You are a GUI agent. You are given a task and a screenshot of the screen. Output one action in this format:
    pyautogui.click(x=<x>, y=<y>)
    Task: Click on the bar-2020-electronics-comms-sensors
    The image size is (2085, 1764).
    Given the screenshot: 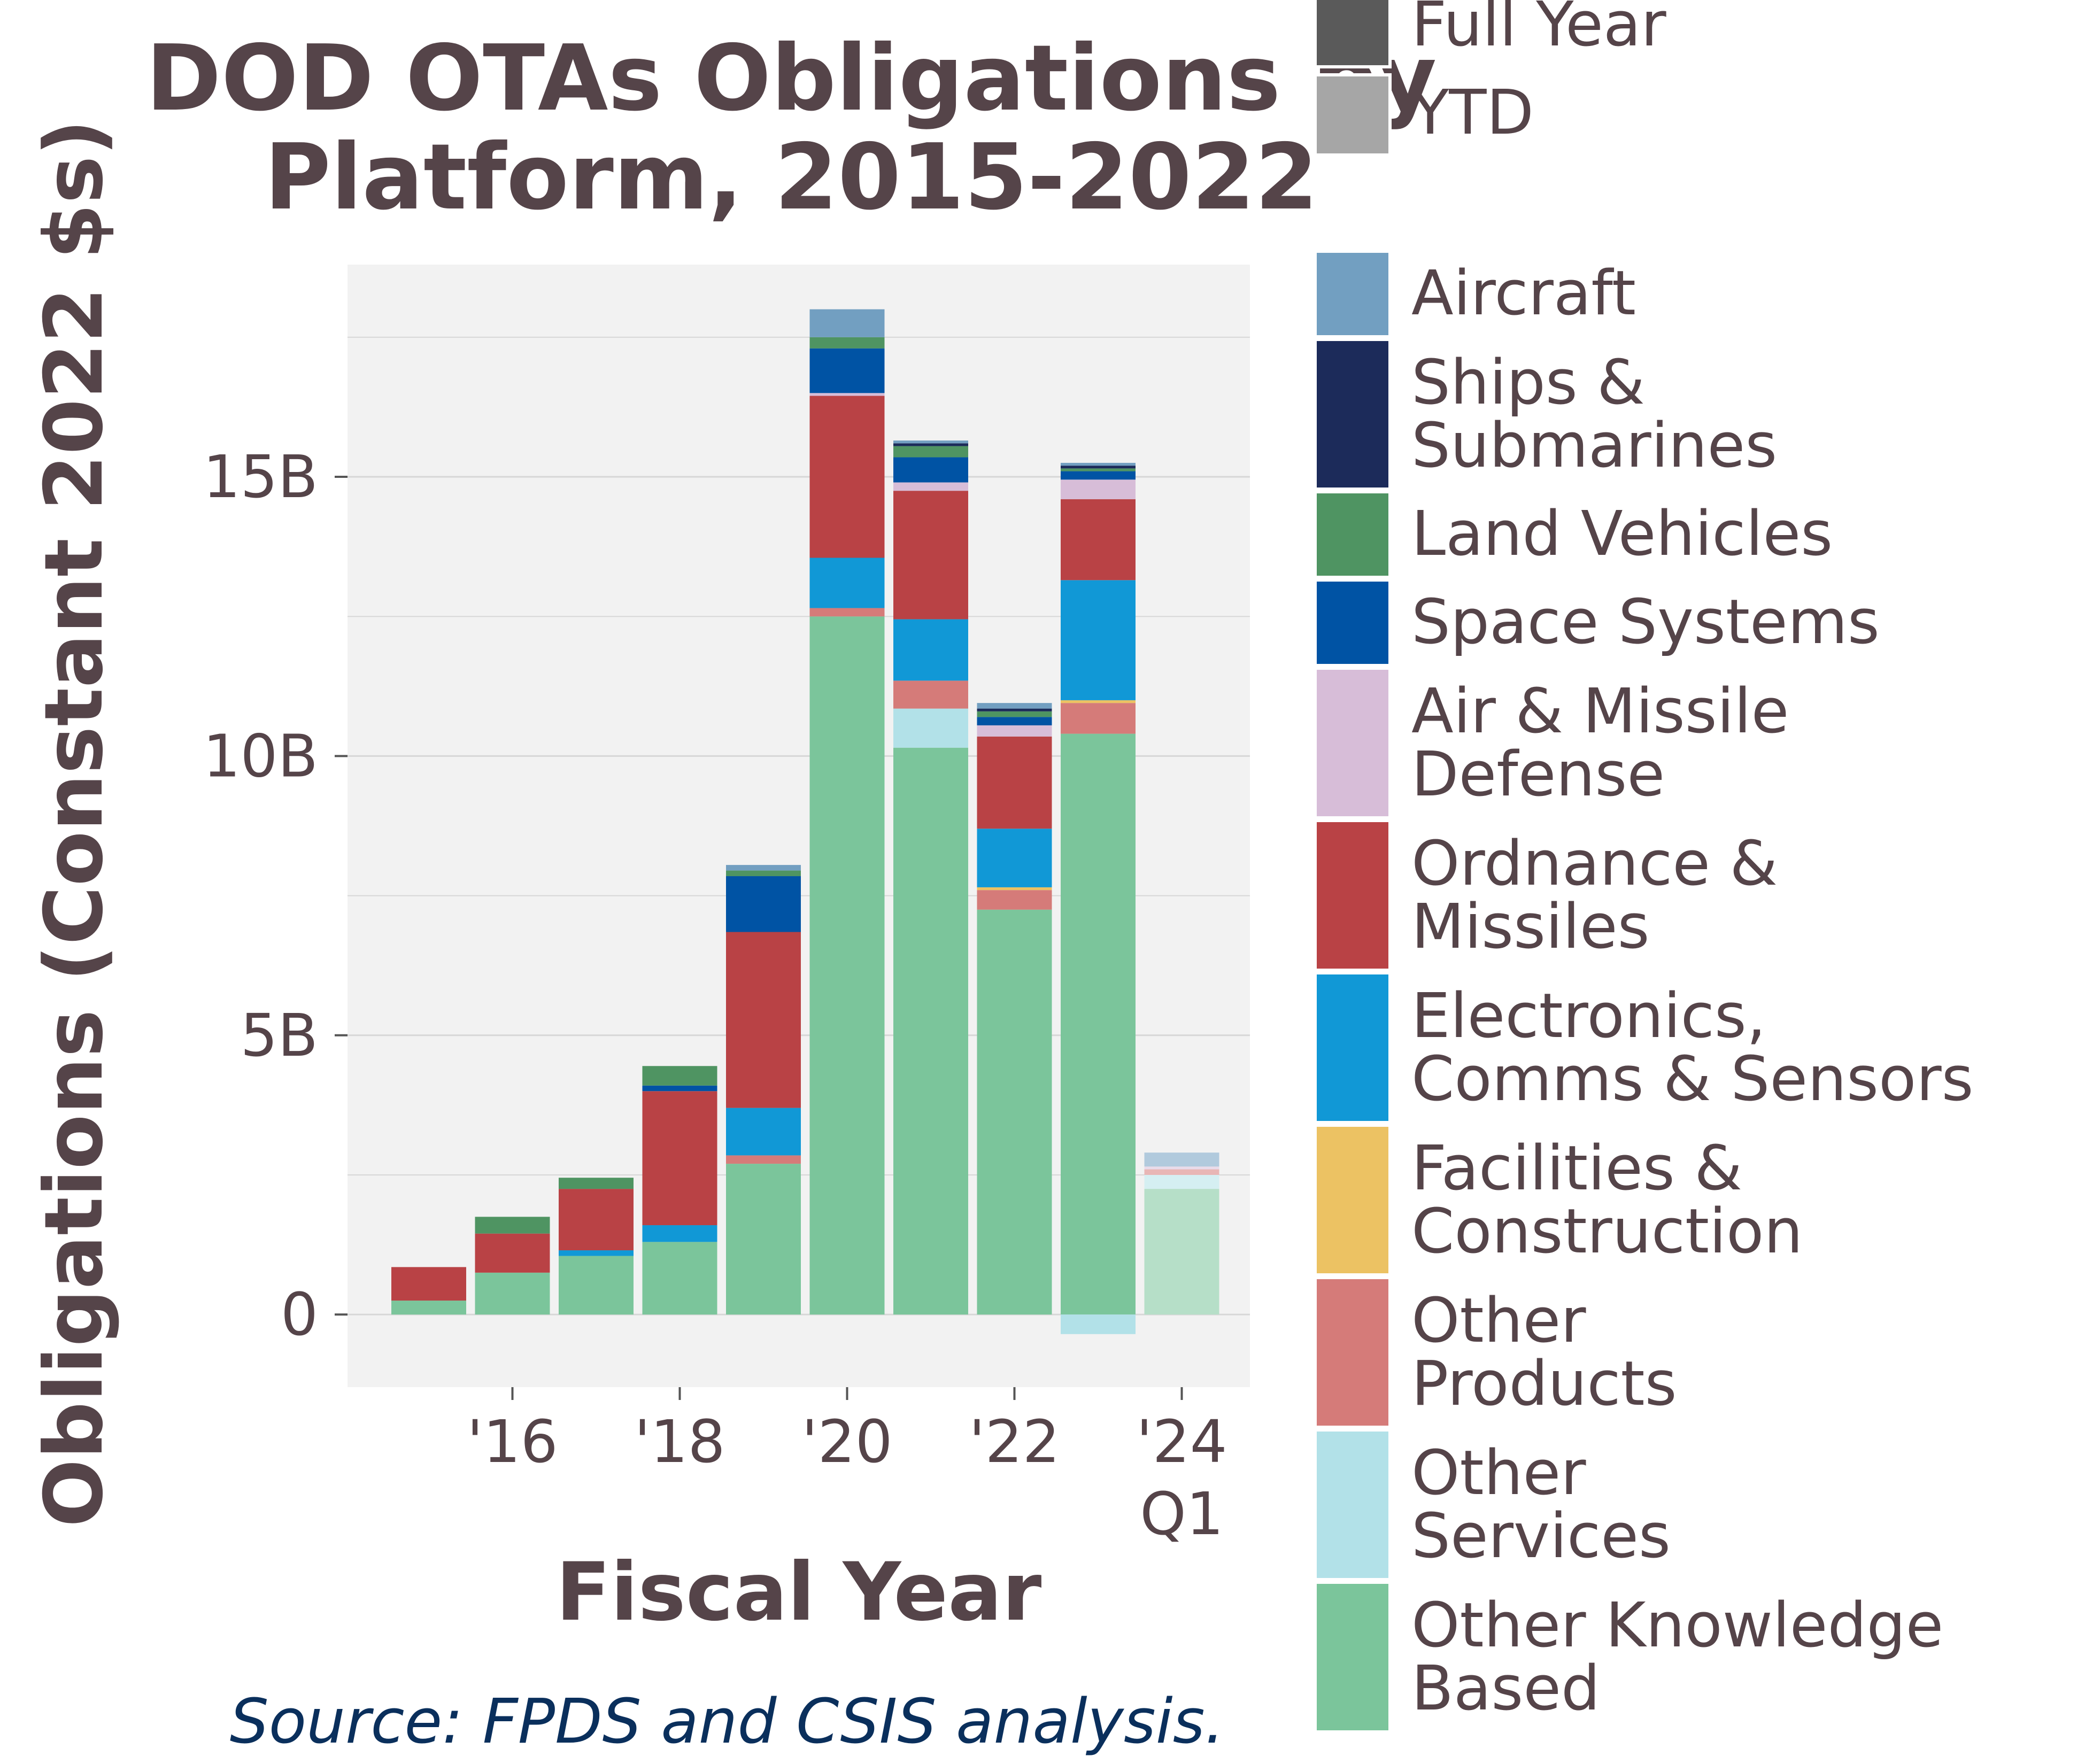 What is the action you would take?
    pyautogui.click(x=847, y=583)
    